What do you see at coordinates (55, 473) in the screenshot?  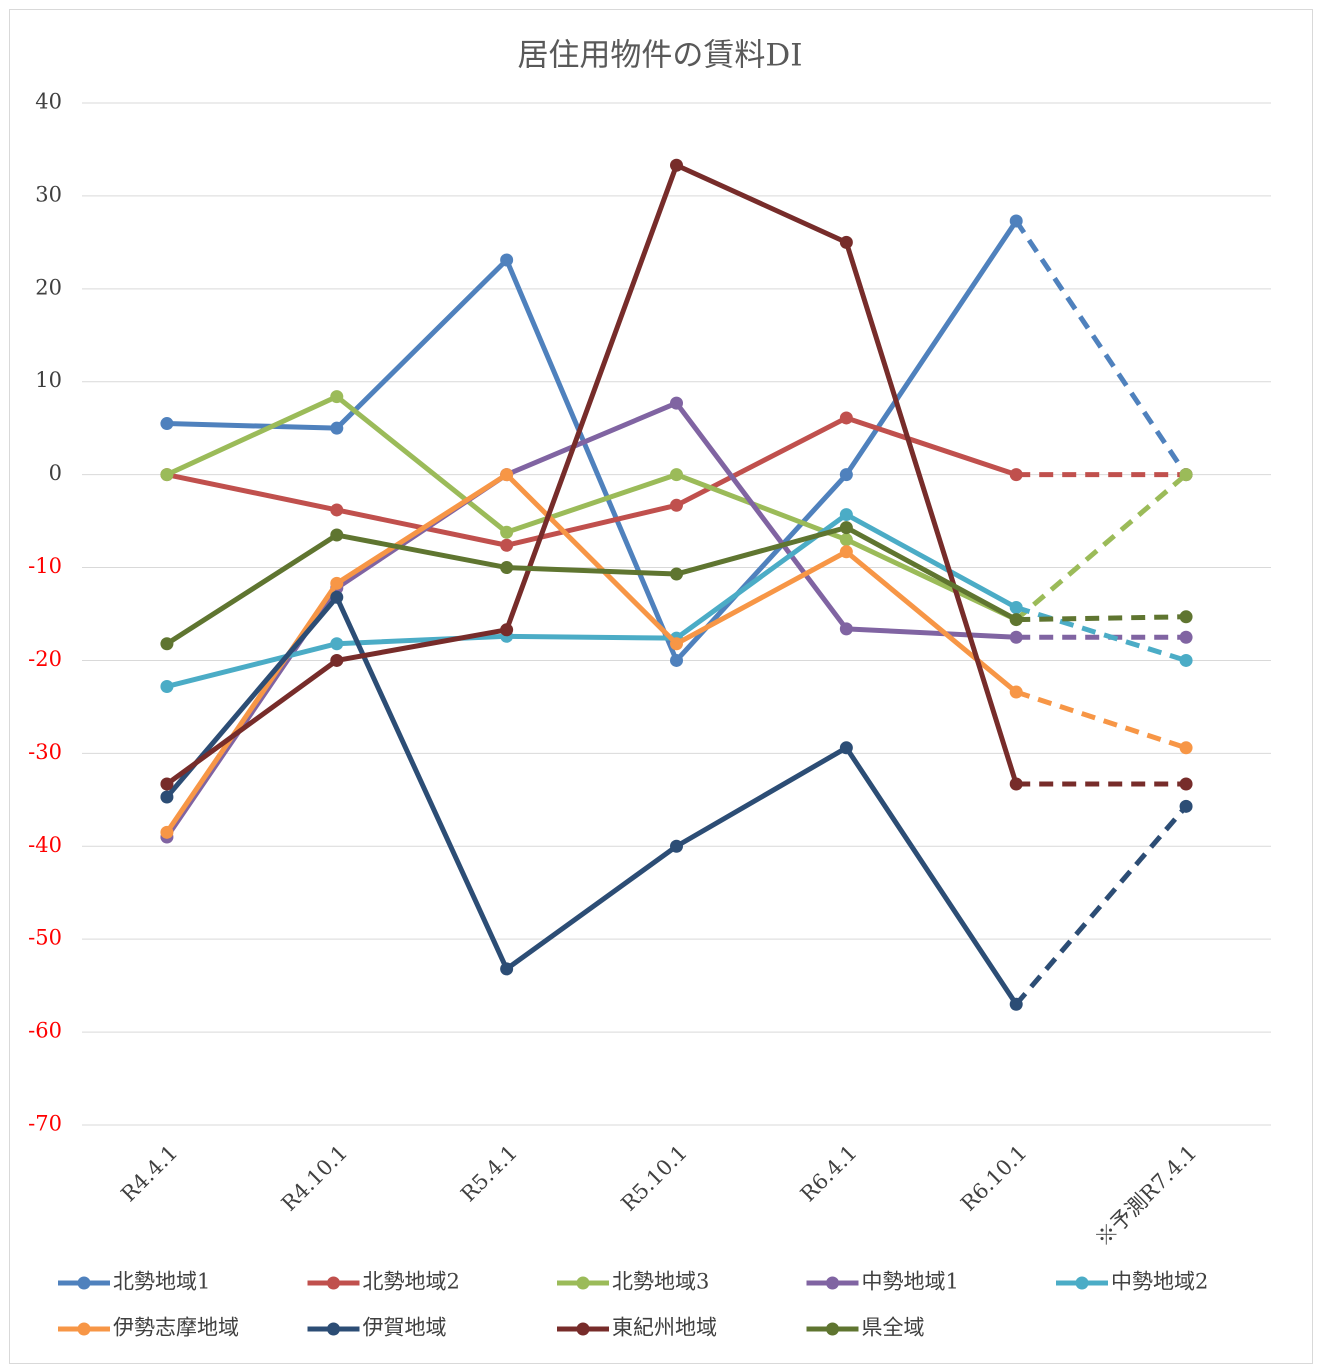 I see `y-tick-label: 0` at bounding box center [55, 473].